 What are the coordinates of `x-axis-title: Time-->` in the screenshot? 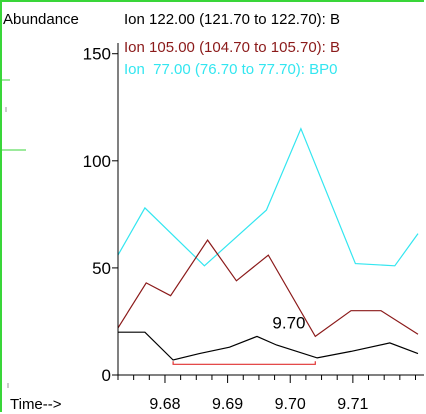 It's located at (36, 404).